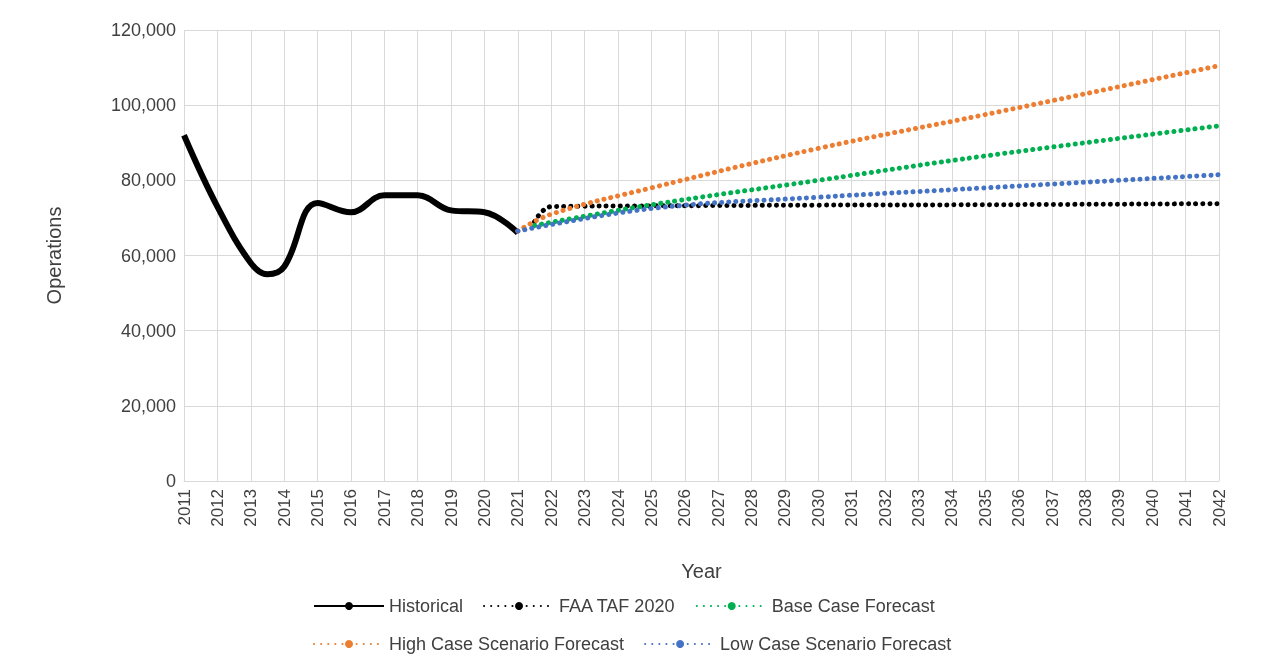  Describe the element at coordinates (518, 508) in the screenshot. I see `x-tick-label: 2021` at that location.